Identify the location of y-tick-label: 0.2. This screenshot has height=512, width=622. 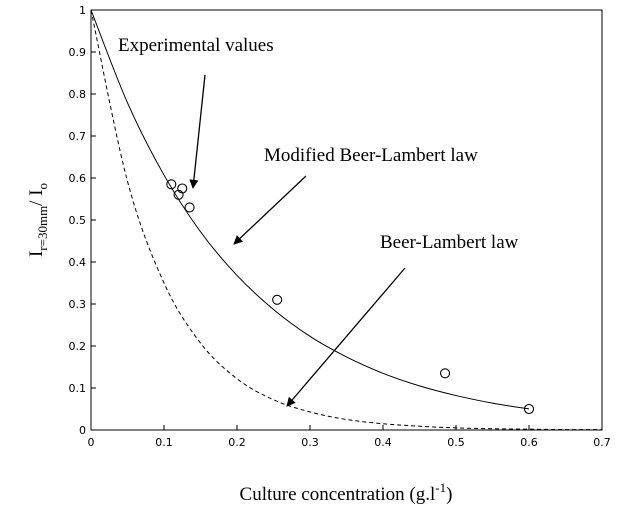
(78, 346).